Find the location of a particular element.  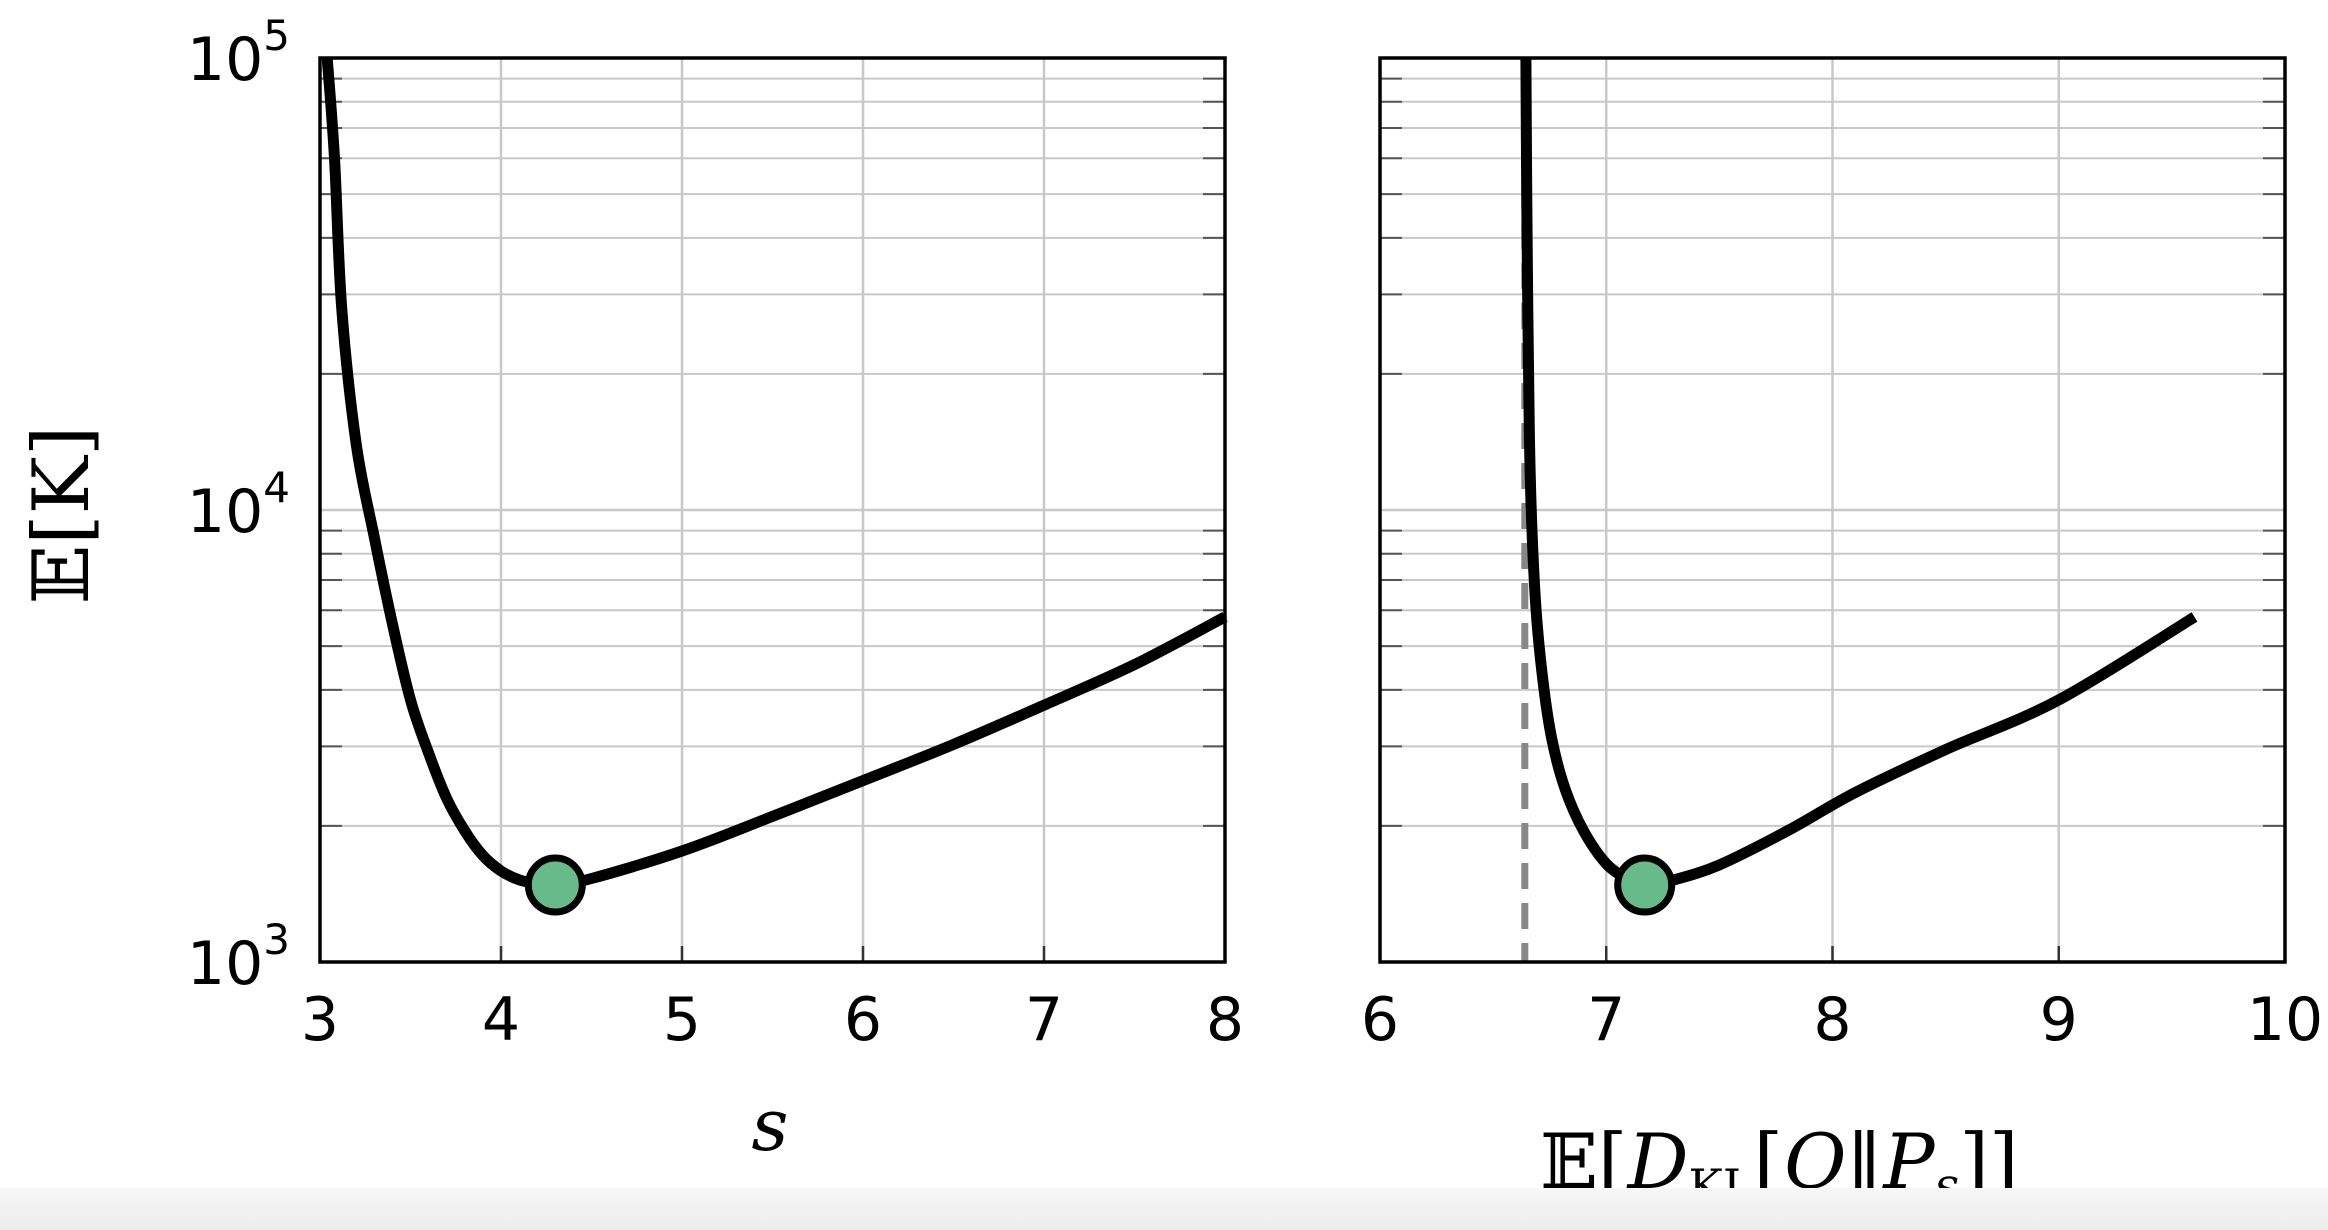

y-tick-label: 10³ is located at coordinates (238, 957).